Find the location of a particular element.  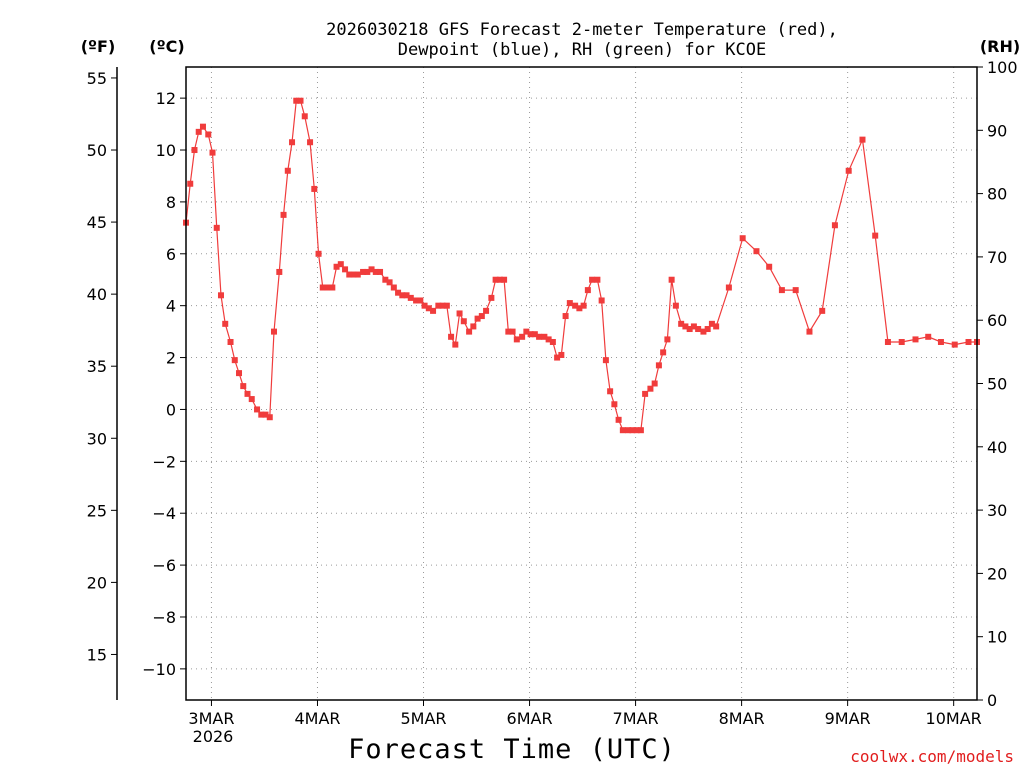

unit-label-f: (ºF) is located at coordinates (98, 46).